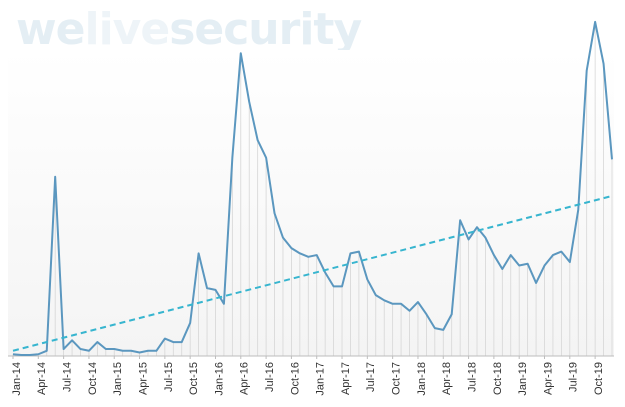 The width and height of the screenshot is (625, 407). I want to click on x-tick-label: Oct-14, so click(93, 378).